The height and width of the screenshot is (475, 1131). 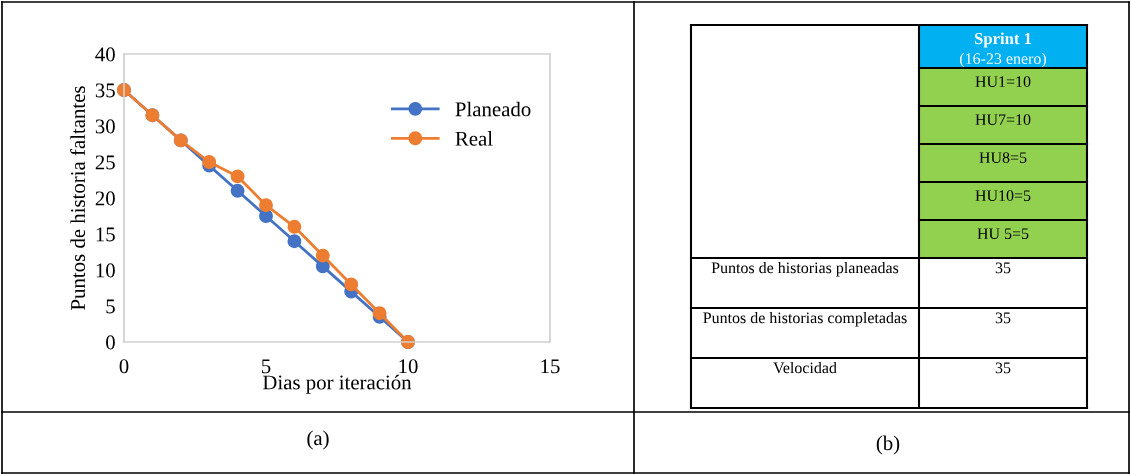 I want to click on y-tick-label: 30, so click(x=105, y=126).